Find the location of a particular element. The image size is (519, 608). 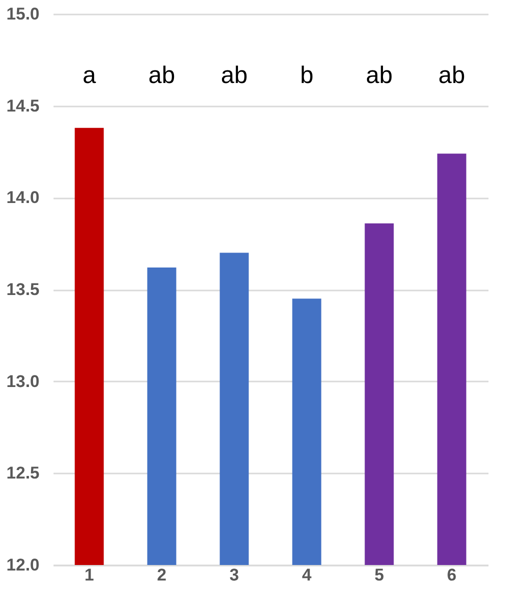

x-tick-label: 2 is located at coordinates (161, 575).